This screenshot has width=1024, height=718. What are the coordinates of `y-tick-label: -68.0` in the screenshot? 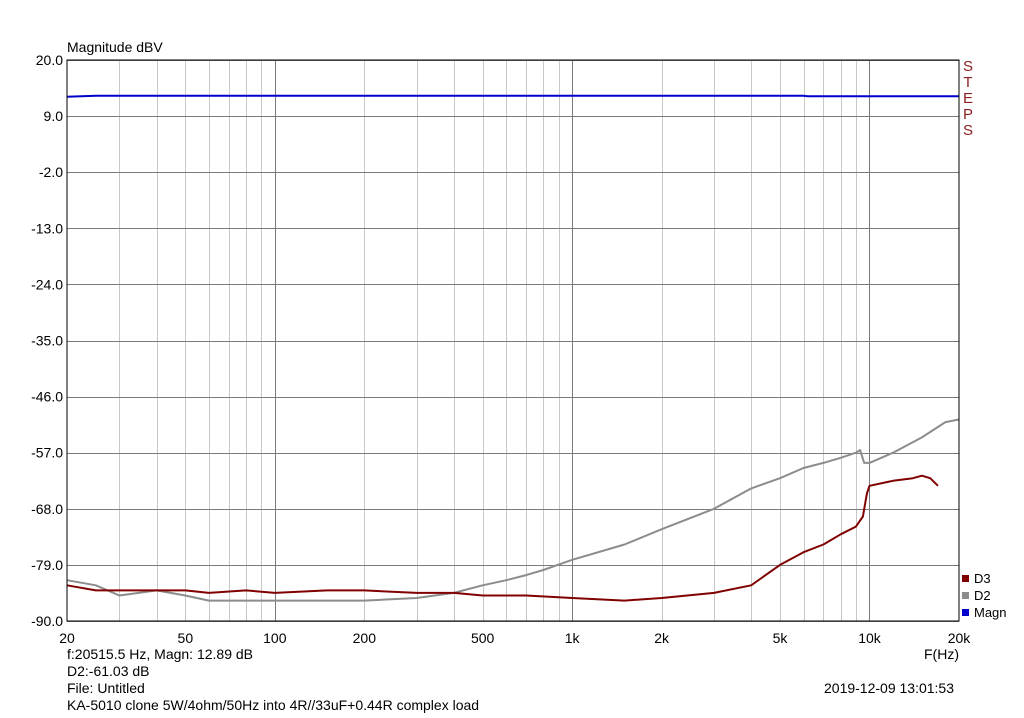 It's located at (47, 509).